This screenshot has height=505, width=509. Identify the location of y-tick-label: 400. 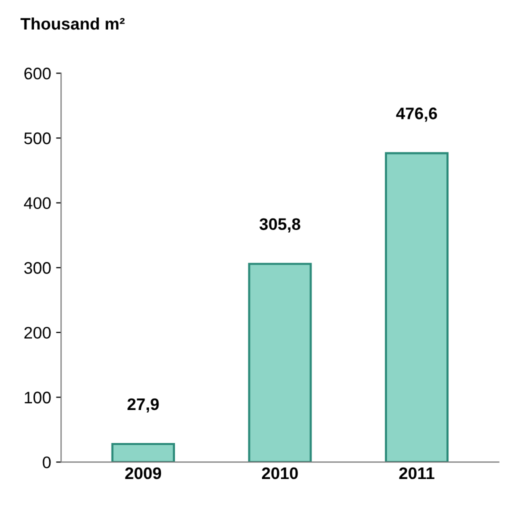
(37, 203).